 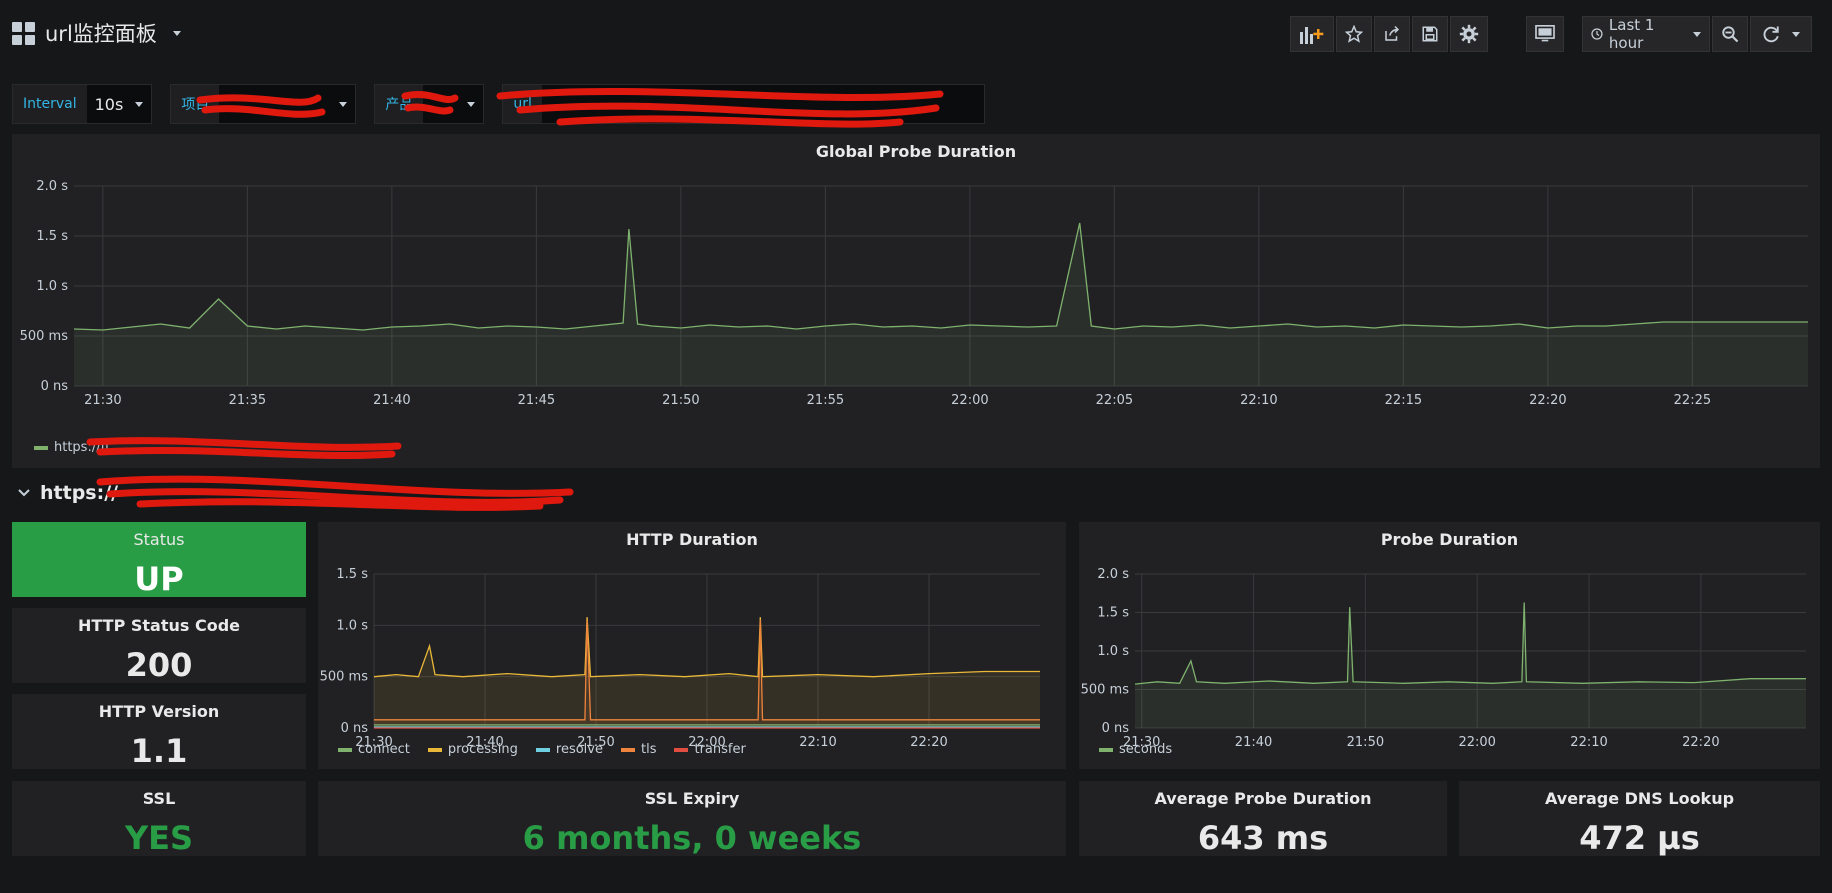 I want to click on url-input, so click(x=762, y=104).